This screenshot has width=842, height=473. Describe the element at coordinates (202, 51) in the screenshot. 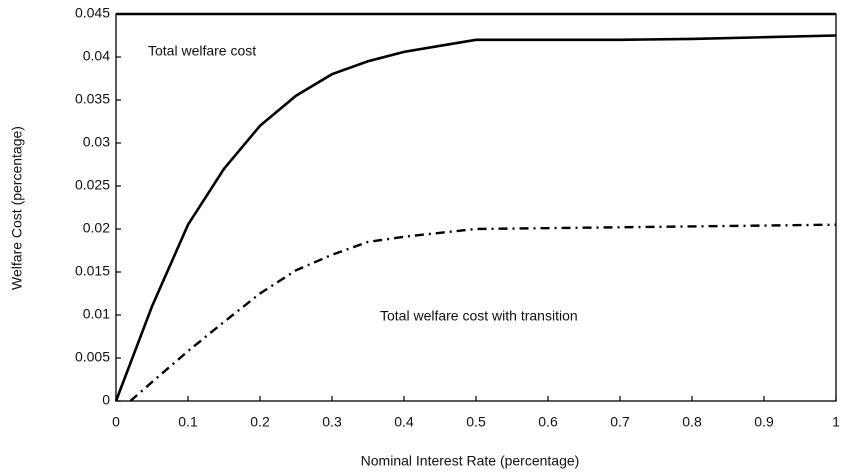

I see `annotation: Total welfare cost` at that location.